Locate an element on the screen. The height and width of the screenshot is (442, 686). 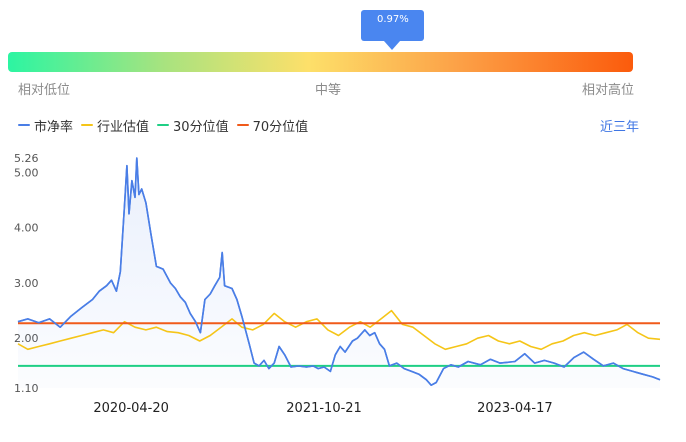
y-tick-label: 3.00 is located at coordinates (26, 283).